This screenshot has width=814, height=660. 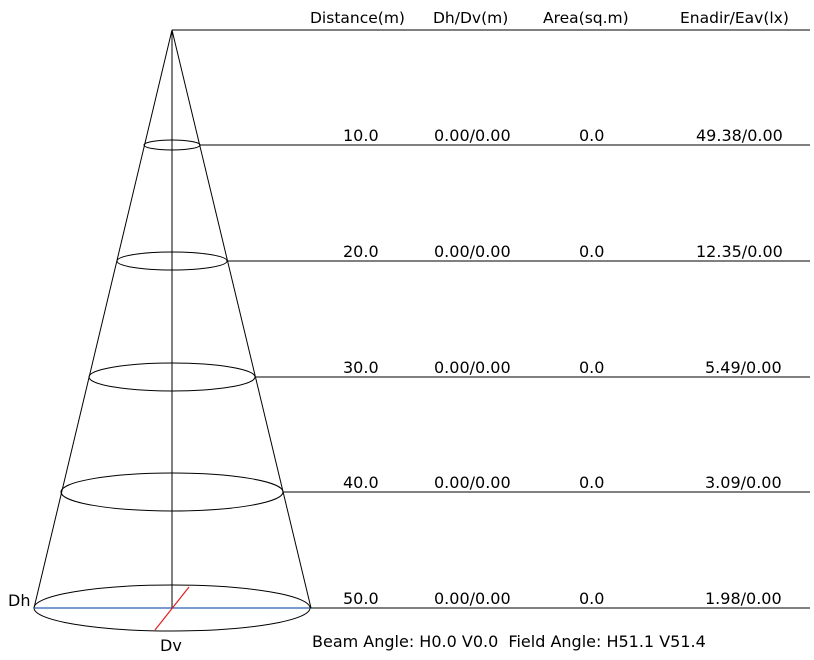 What do you see at coordinates (591, 367) in the screenshot?
I see `row-3-area: 0.0` at bounding box center [591, 367].